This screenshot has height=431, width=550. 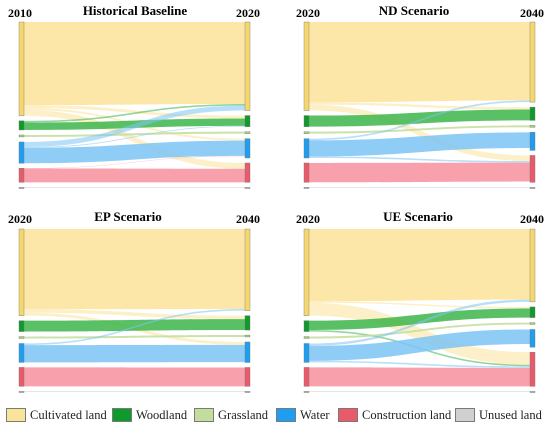 I want to click on panel-title: Historical Baseline, so click(x=135, y=10).